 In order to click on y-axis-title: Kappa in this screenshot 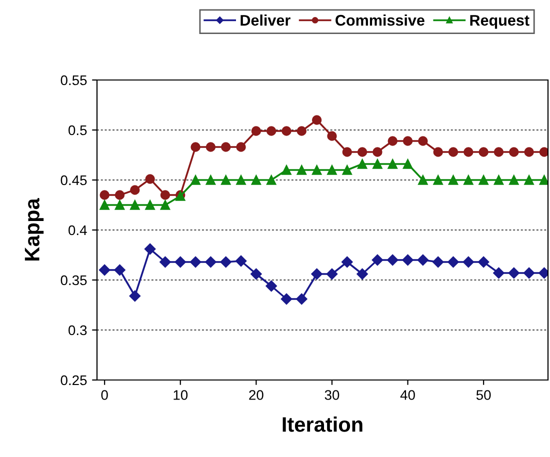, I will do `click(34, 229)`.